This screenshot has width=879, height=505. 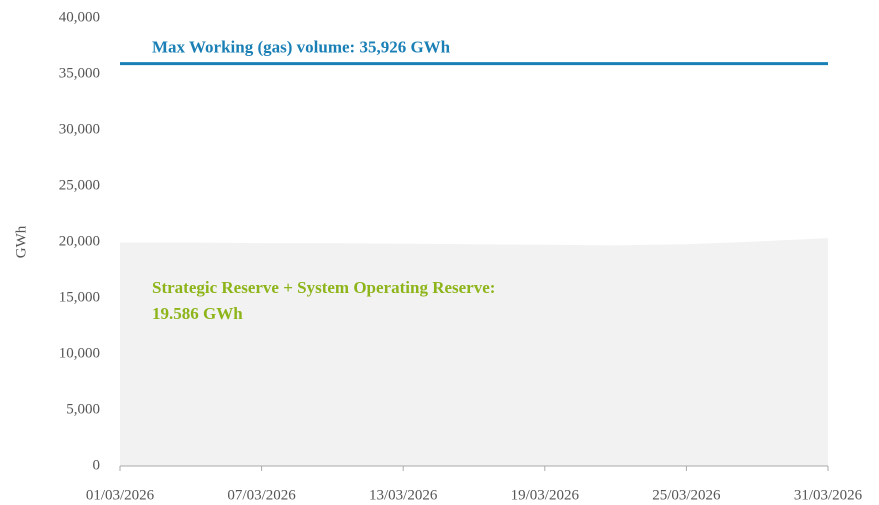 I want to click on annotation: Max Working (gas) volume: 35,926 GWh, so click(x=301, y=47).